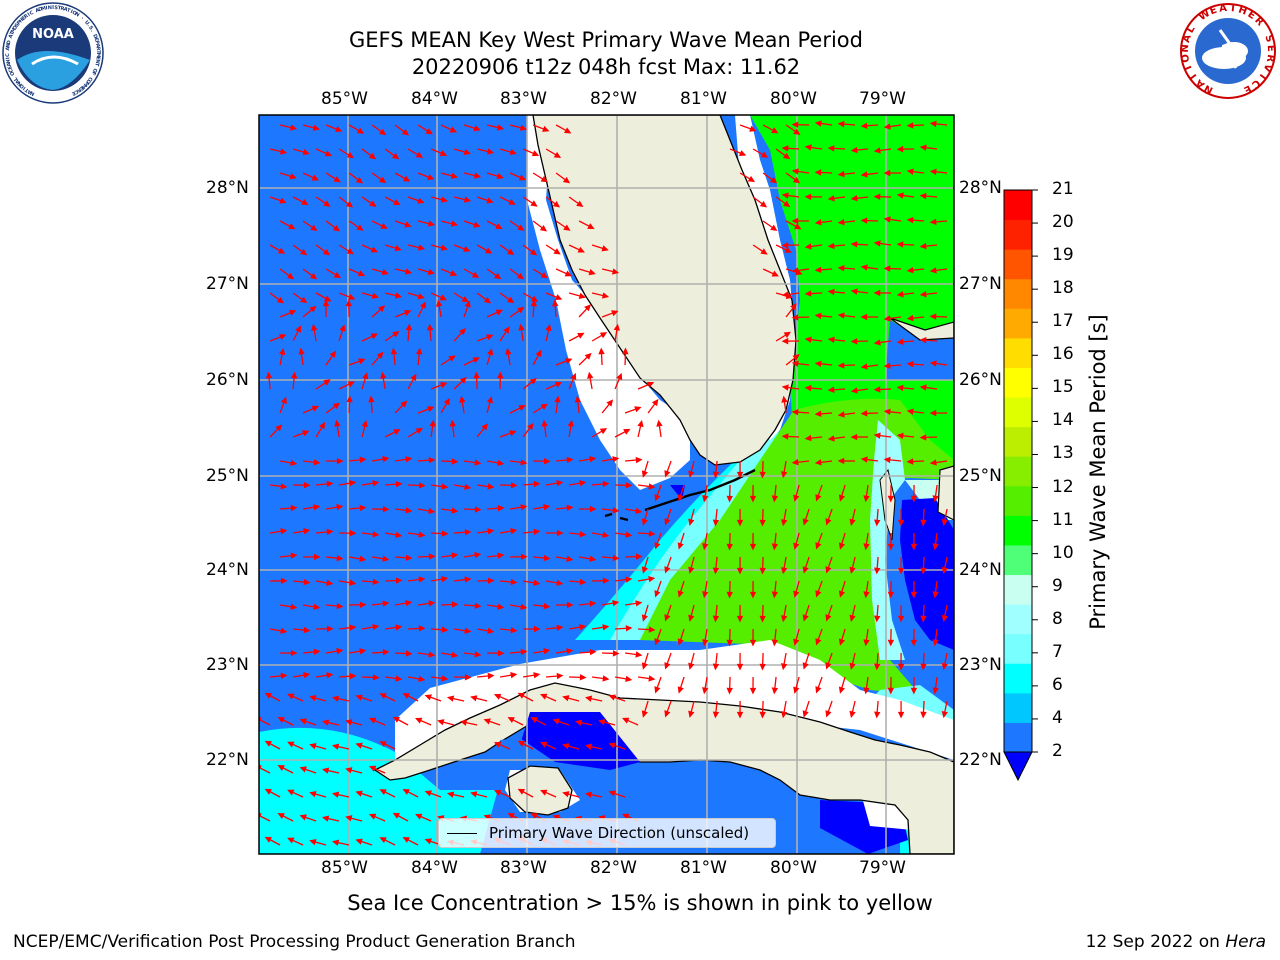  What do you see at coordinates (1266, 68) in the screenshot?
I see `svg-text: V` at bounding box center [1266, 68].